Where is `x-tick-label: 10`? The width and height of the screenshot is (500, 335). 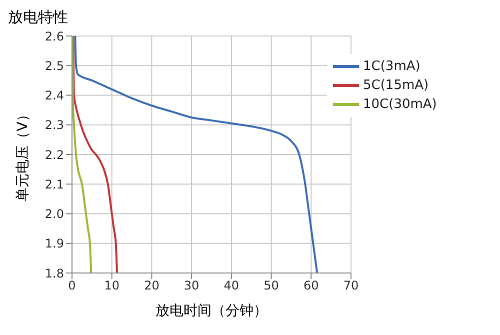 x-tick-label: 10 is located at coordinates (112, 285).